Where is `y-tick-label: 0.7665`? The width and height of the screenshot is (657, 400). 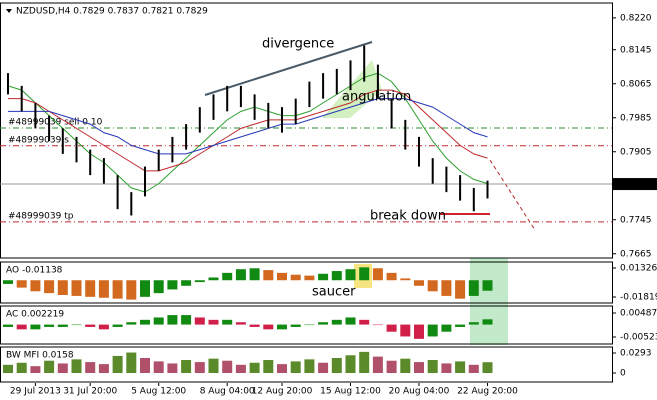
y-tick-label: 0.7665 is located at coordinates (636, 254).